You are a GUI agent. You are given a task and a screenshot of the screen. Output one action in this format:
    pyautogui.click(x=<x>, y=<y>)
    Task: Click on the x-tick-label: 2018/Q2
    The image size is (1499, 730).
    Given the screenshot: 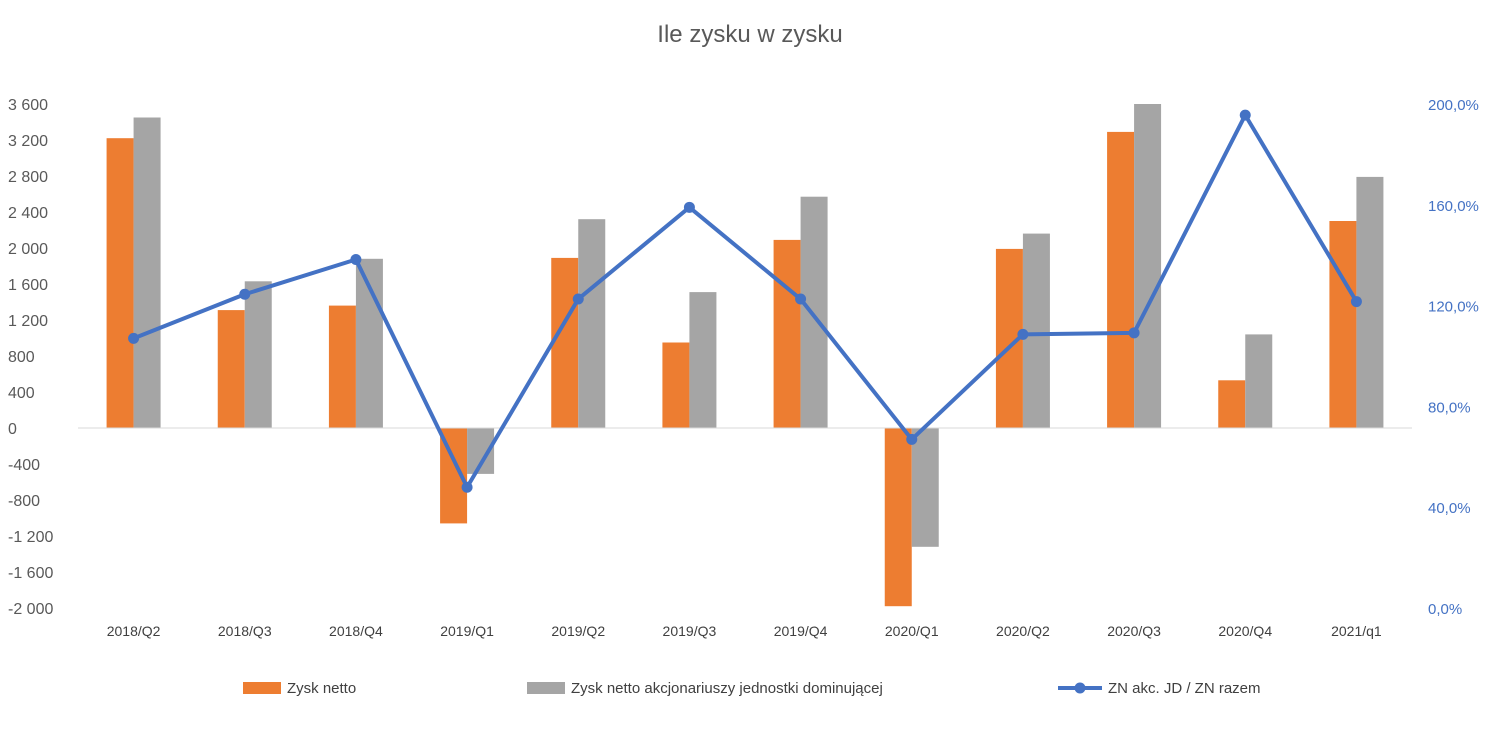 What is the action you would take?
    pyautogui.click(x=134, y=631)
    